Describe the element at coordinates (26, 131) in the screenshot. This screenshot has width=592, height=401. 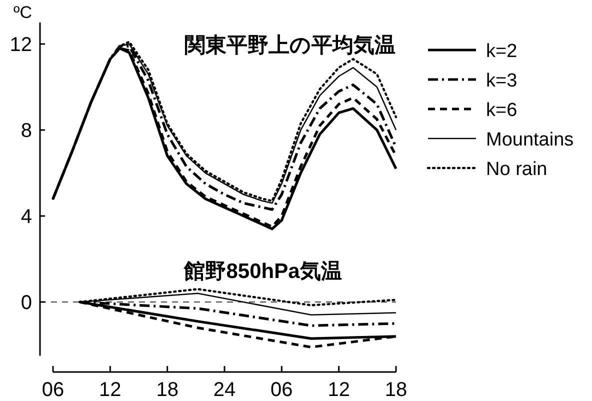
I see `y-tick-label: 8` at that location.